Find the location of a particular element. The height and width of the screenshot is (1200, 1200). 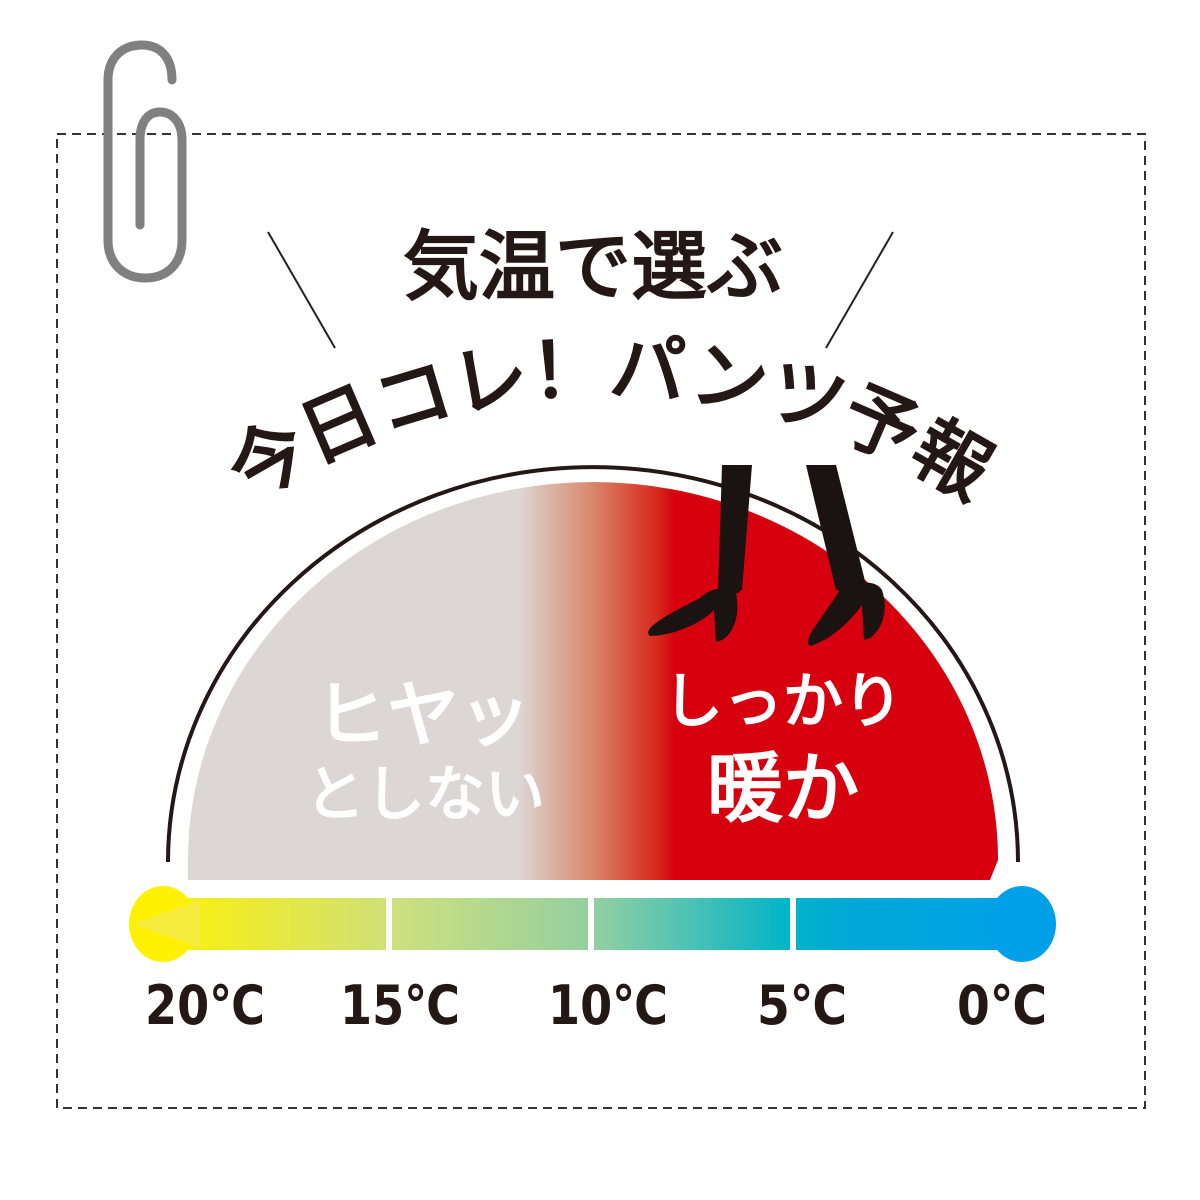

tick-label-5: 5℃ is located at coordinates (802, 1005).